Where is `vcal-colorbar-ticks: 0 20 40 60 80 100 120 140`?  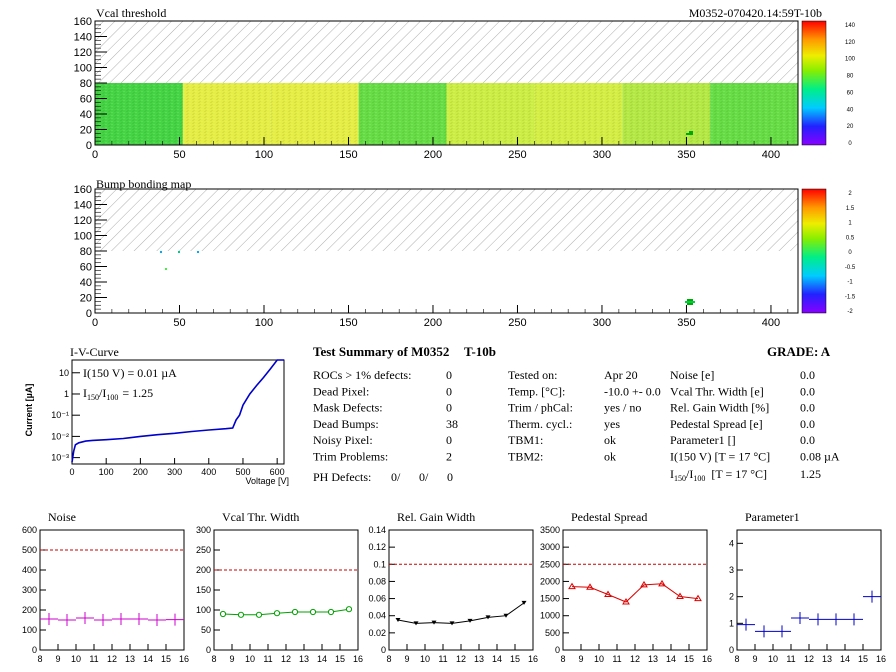
vcal-colorbar-ticks: 0 20 40 60 80 100 120 140 is located at coordinates (850, 85).